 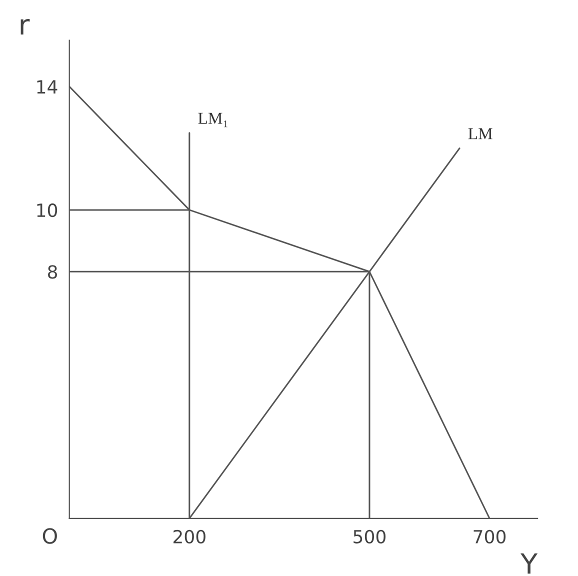 I want to click on y-tick-label: 14, so click(x=47, y=87).